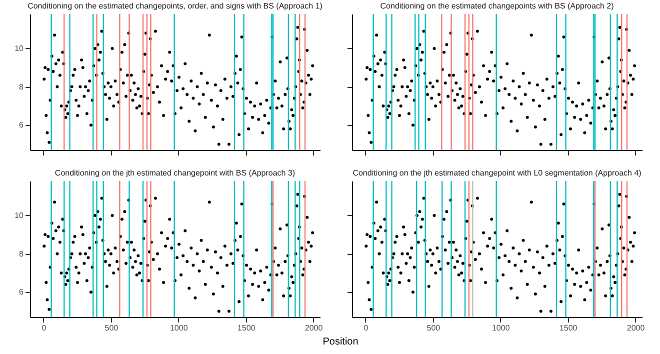 This screenshot has height=354, width=660. Describe the element at coordinates (340, 342) in the screenshot. I see `x-axis-title: Position` at that location.